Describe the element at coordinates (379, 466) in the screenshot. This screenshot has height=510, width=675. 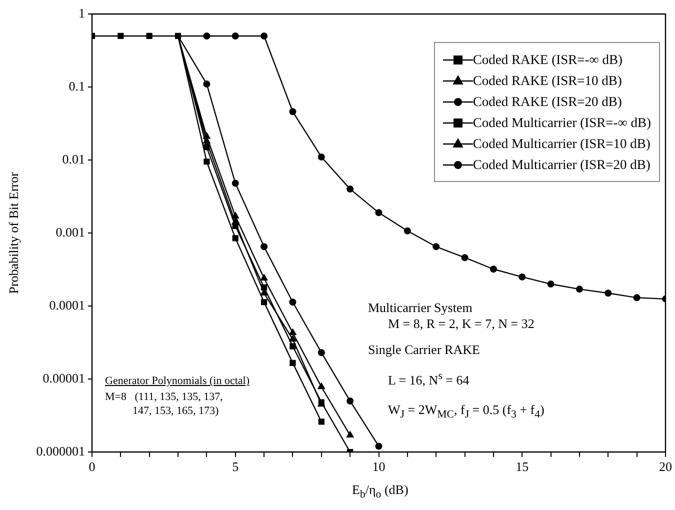
I see `x-tick-label: 10` at that location.